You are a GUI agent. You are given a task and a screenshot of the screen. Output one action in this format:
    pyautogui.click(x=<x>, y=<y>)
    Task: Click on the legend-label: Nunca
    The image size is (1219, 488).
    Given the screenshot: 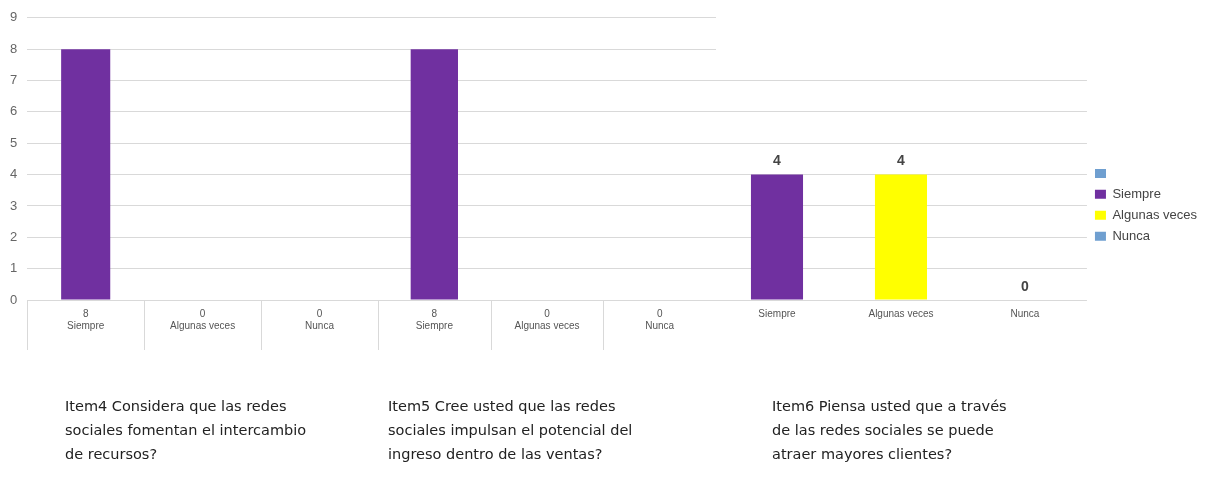 What is the action you would take?
    pyautogui.click(x=1131, y=235)
    